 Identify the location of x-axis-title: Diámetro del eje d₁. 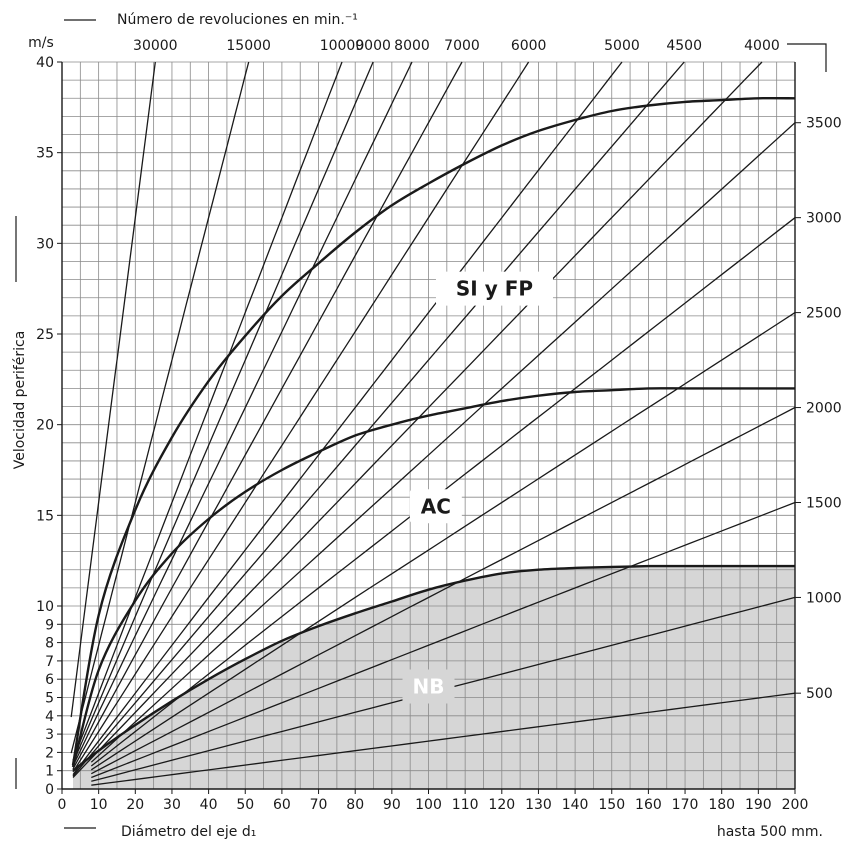
(188, 832).